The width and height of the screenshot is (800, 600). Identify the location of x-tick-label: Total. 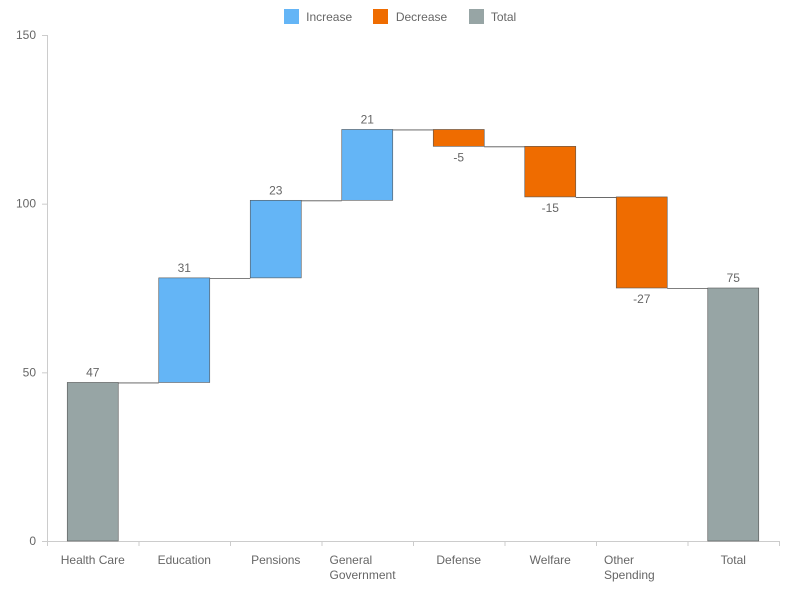
(733, 560).